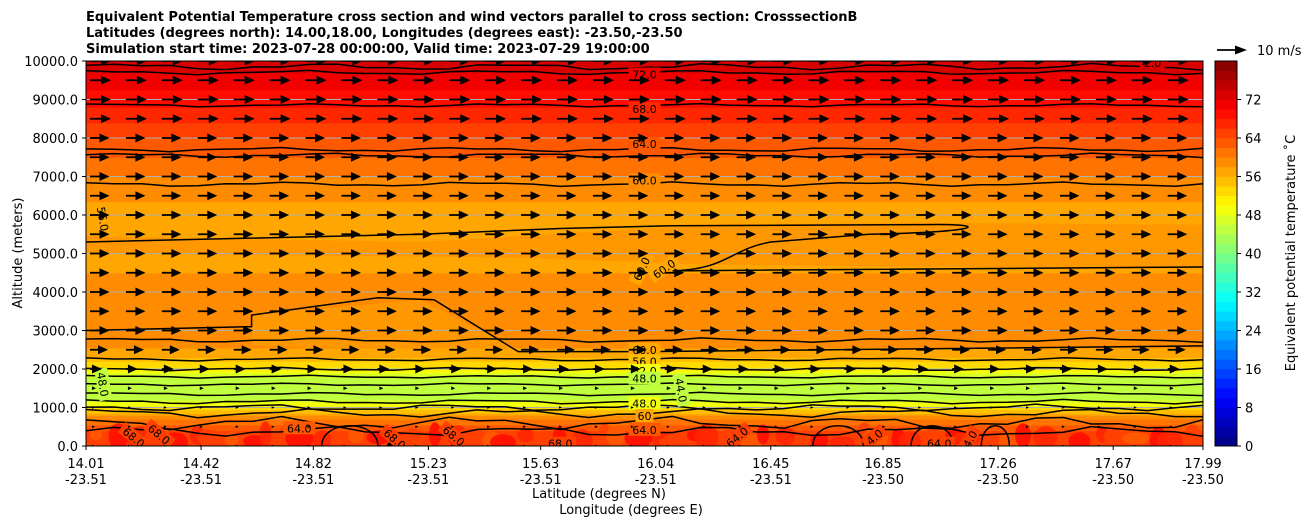 Image resolution: width=1308 pixels, height=526 pixels. Describe the element at coordinates (1152, 65) in the screenshot. I see `contour-label: 2.0` at that location.